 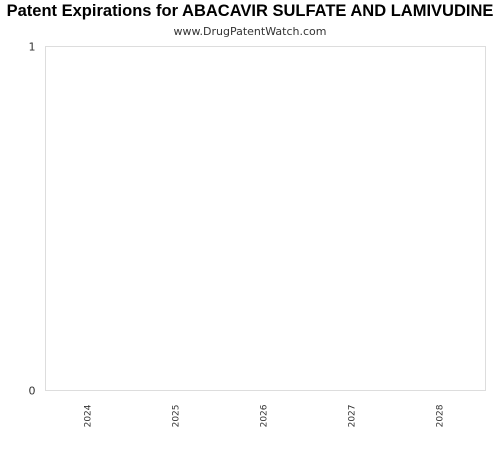 What do you see at coordinates (177, 416) in the screenshot?
I see `x-tick-label-2025: 2025` at bounding box center [177, 416].